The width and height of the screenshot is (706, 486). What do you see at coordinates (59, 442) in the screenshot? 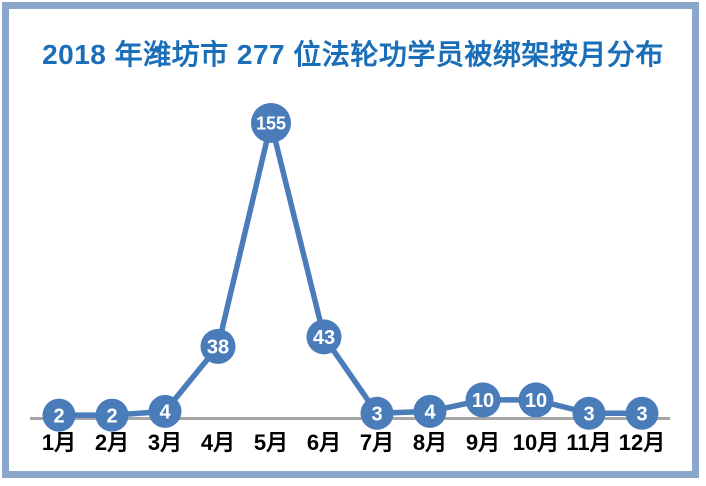
I see `x-axis-label: 1月` at bounding box center [59, 442].